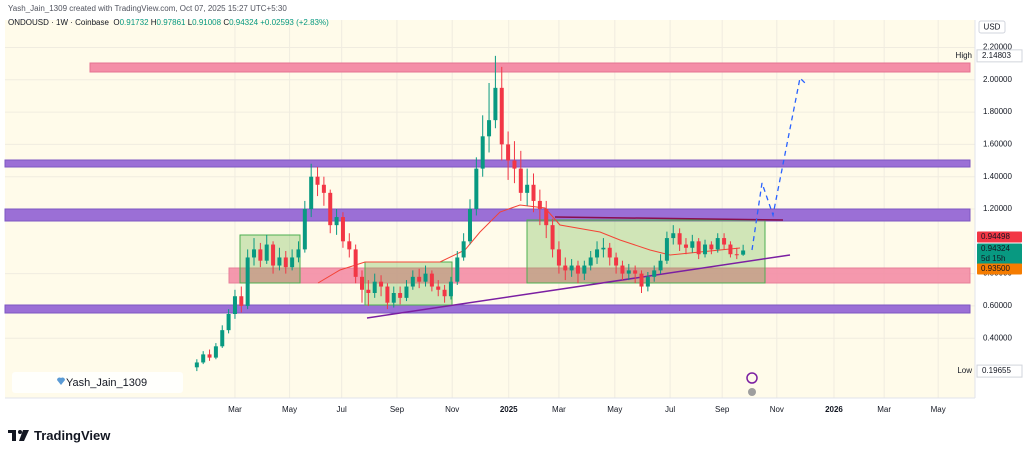 This screenshot has height=456, width=1024. Describe the element at coordinates (992, 27) in the screenshot. I see `currency-box` at that location.